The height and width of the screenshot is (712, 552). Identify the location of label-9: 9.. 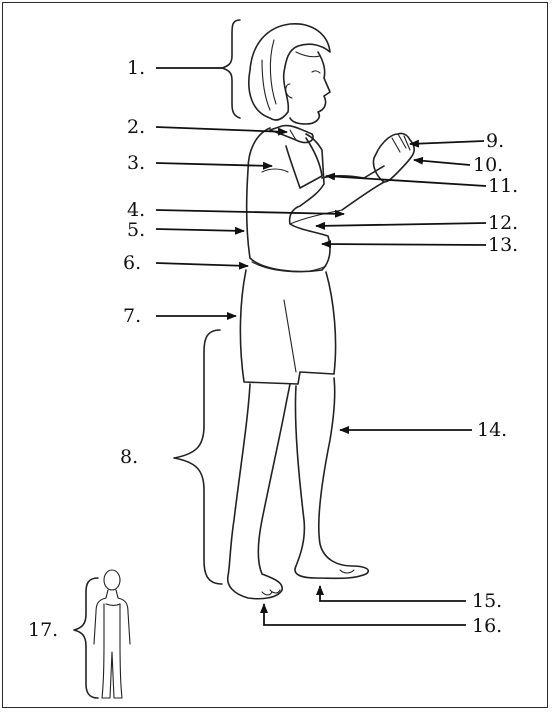
(495, 141).